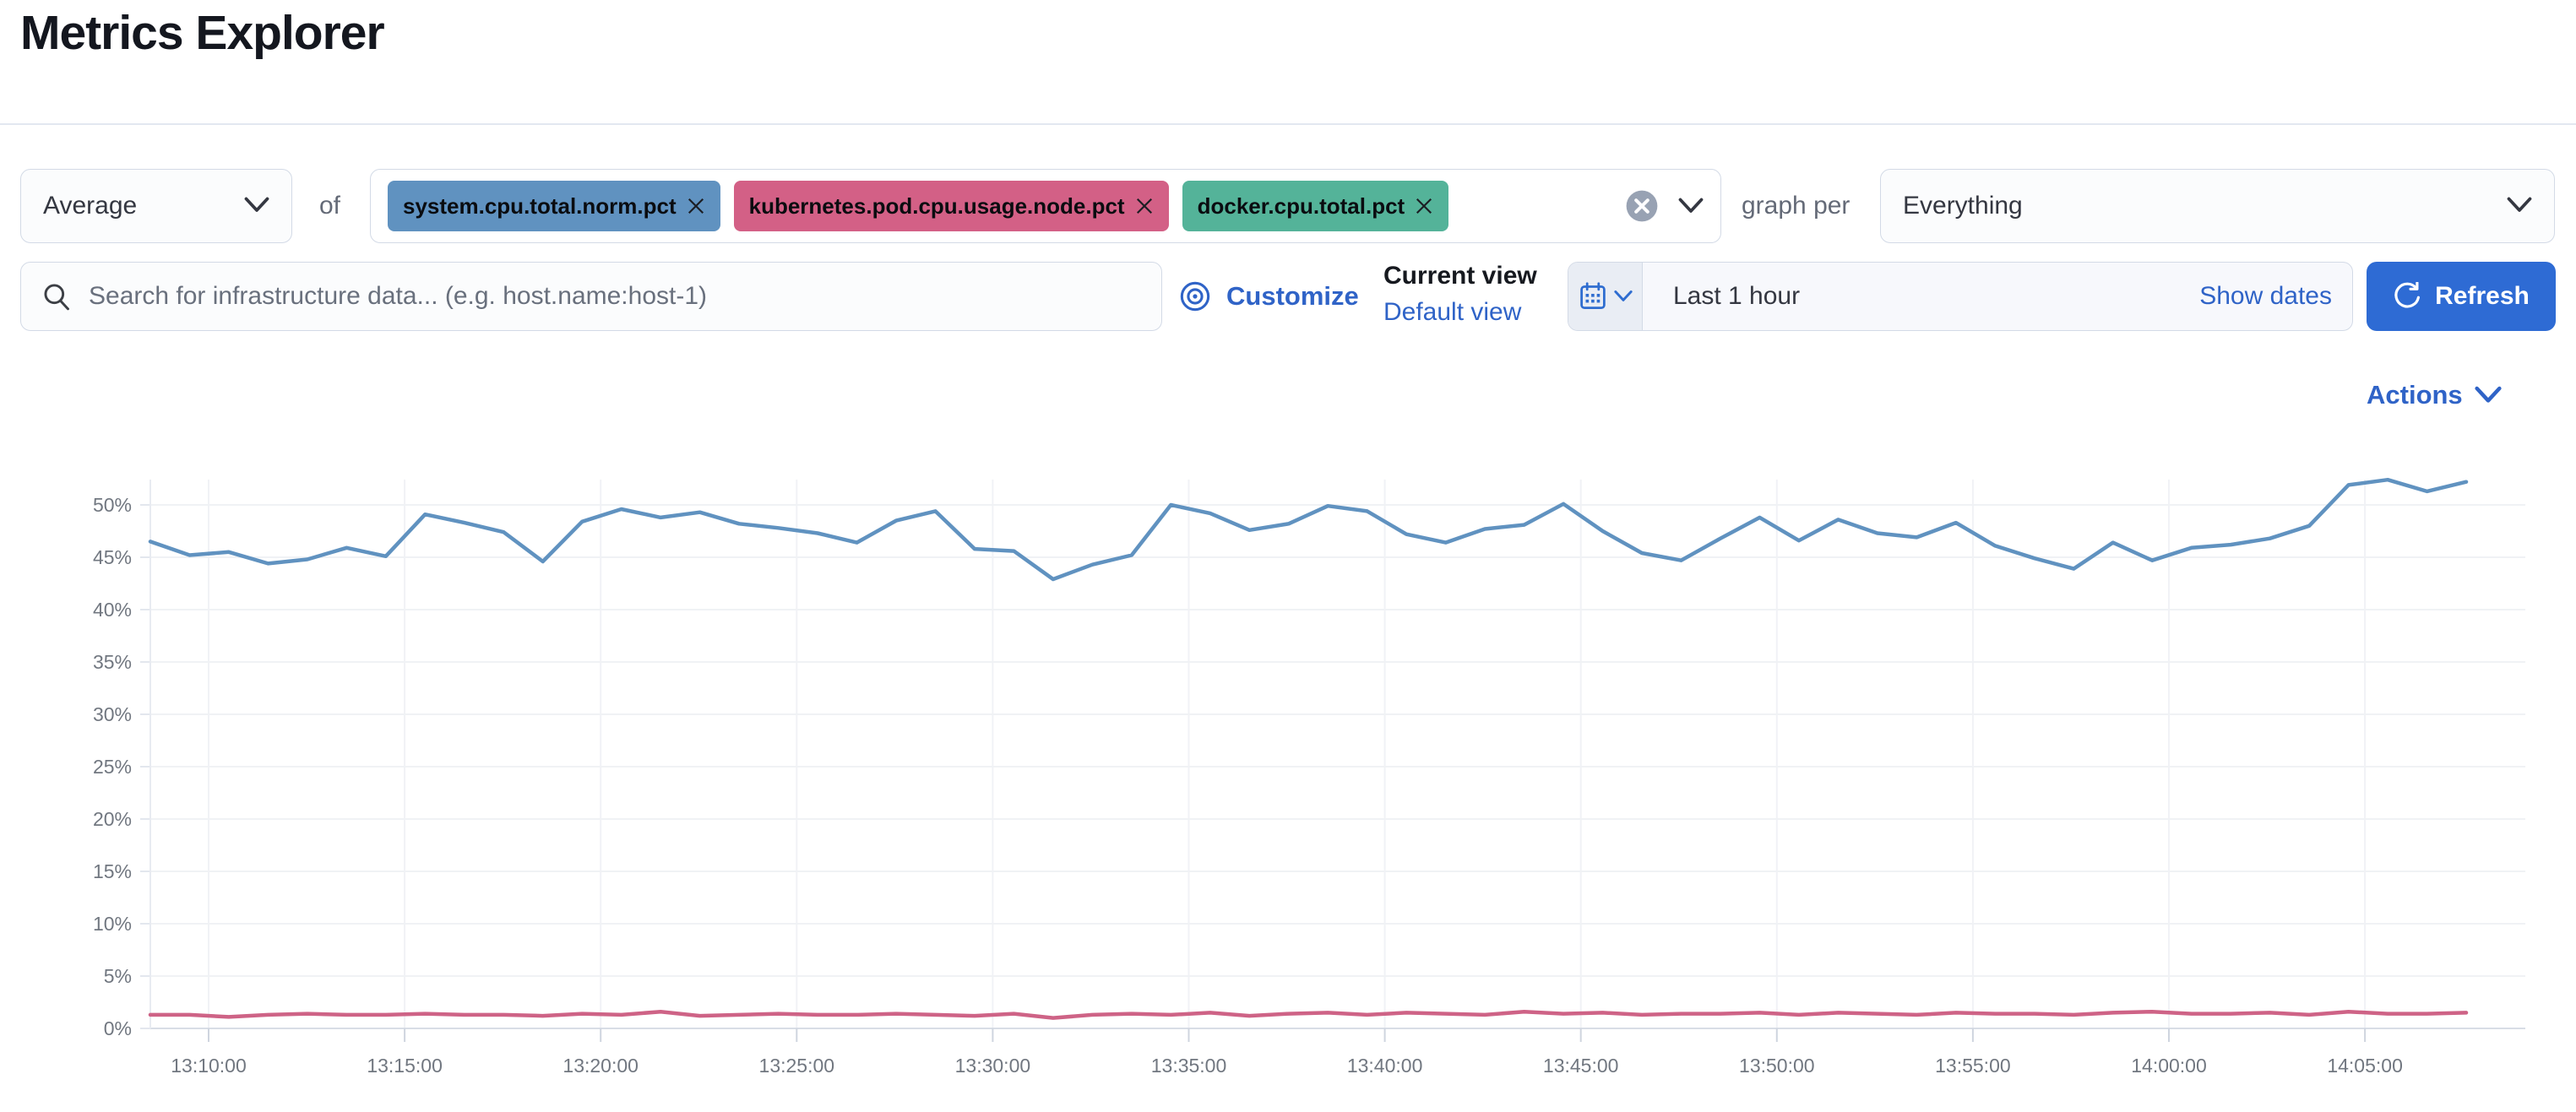 This screenshot has width=2576, height=1112. Describe the element at coordinates (112, 871) in the screenshot. I see `svg-text: 15%` at that location.